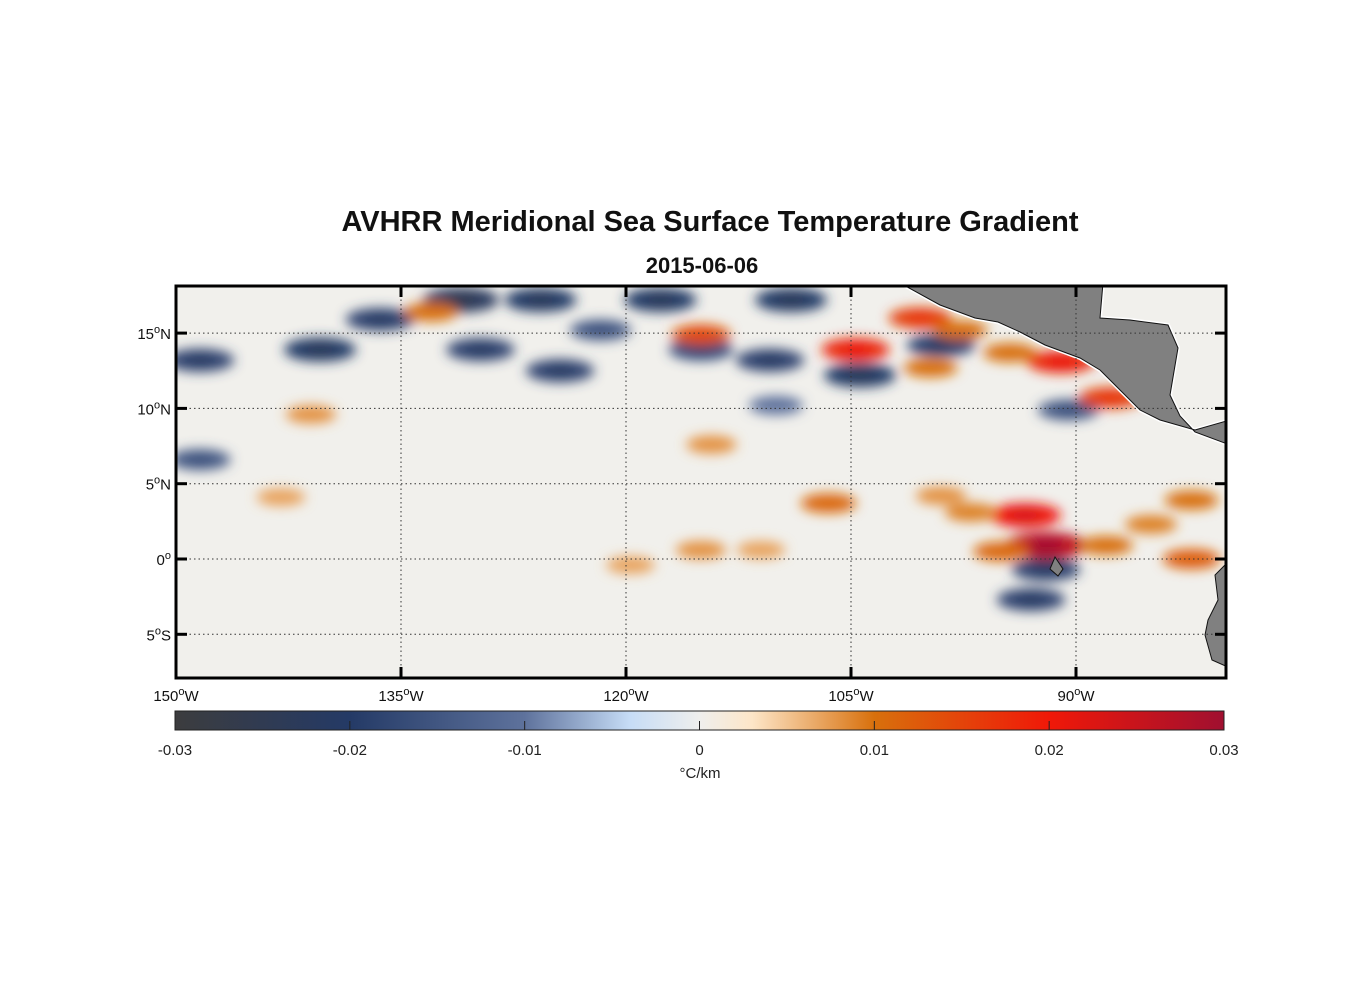 Image resolution: width=1356 pixels, height=1000 pixels. Describe the element at coordinates (874, 750) in the screenshot. I see `colorbar-tick-label: 0.01` at that location.